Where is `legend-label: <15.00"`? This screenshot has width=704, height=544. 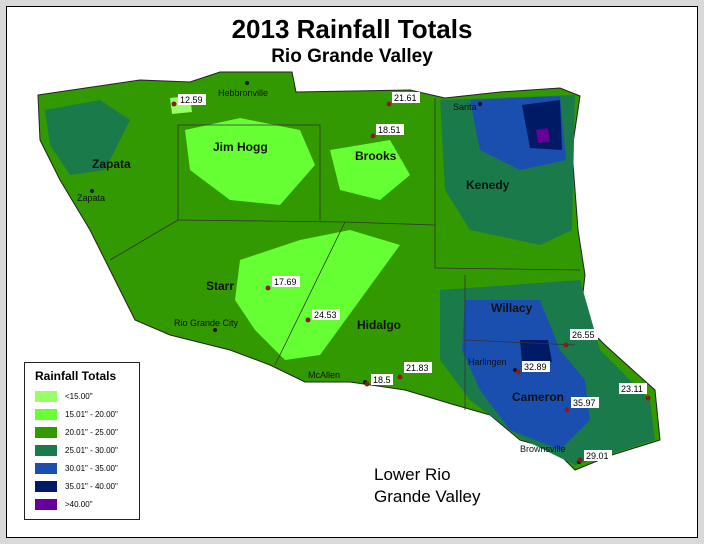 legend-label: <15.00" is located at coordinates (79, 396).